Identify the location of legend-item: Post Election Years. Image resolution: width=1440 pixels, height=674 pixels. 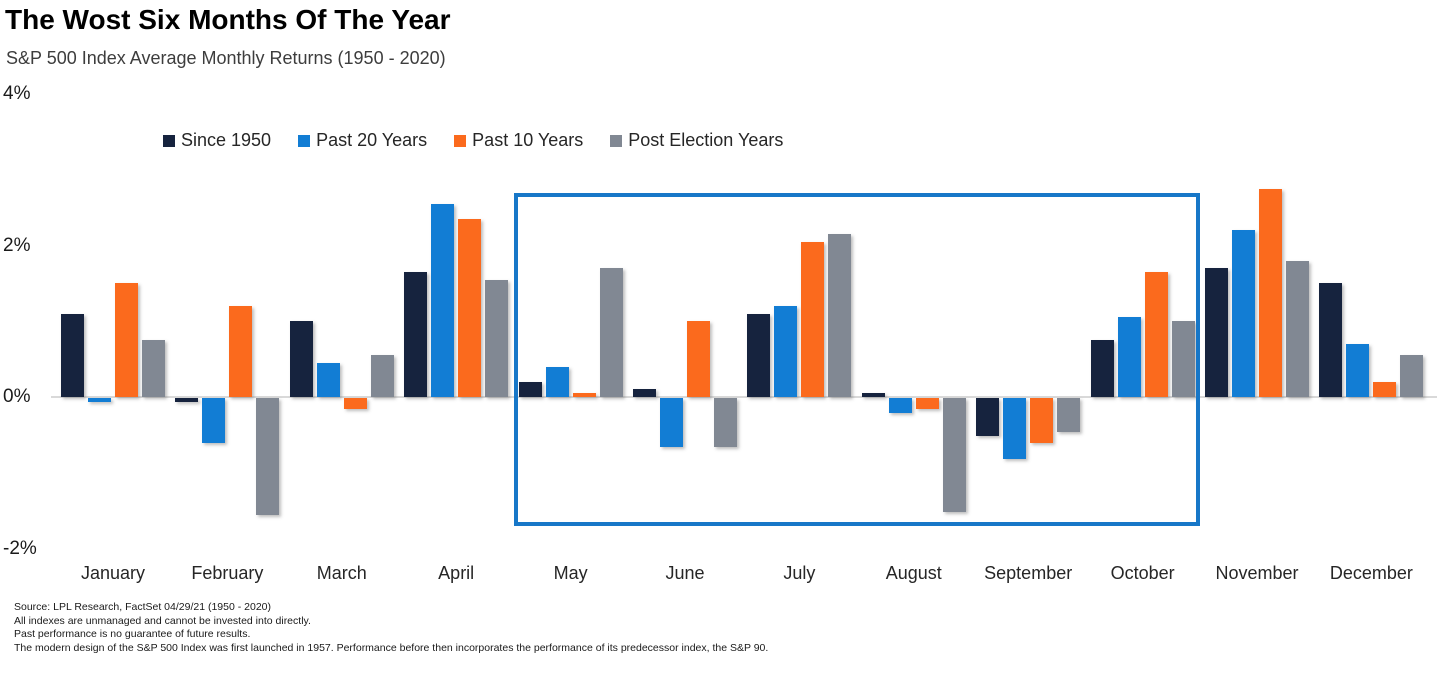
(696, 140).